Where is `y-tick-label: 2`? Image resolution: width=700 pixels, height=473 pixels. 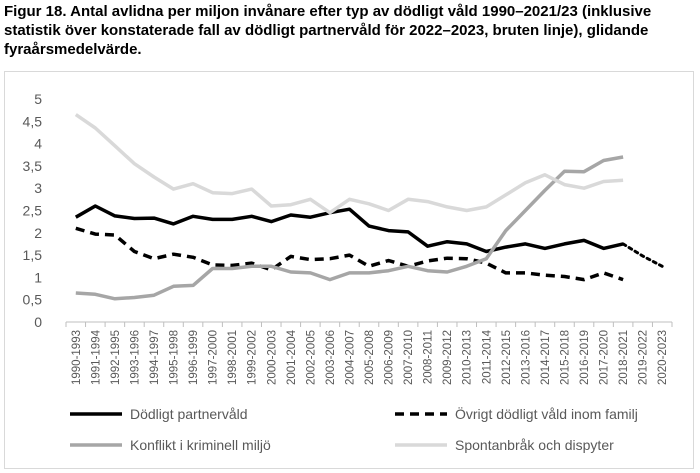
y-tick-label: 2 is located at coordinates (38, 233).